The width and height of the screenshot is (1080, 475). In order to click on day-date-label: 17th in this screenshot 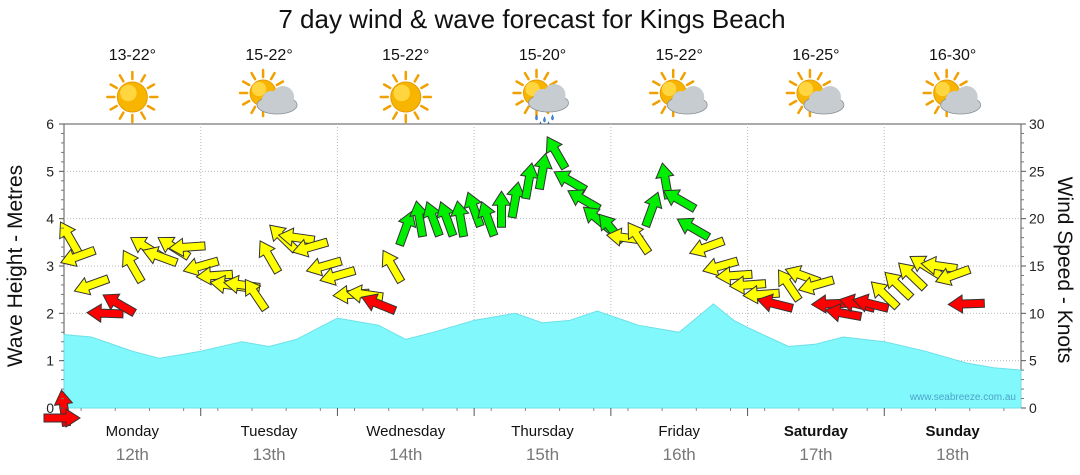, I will do `click(815, 454)`.